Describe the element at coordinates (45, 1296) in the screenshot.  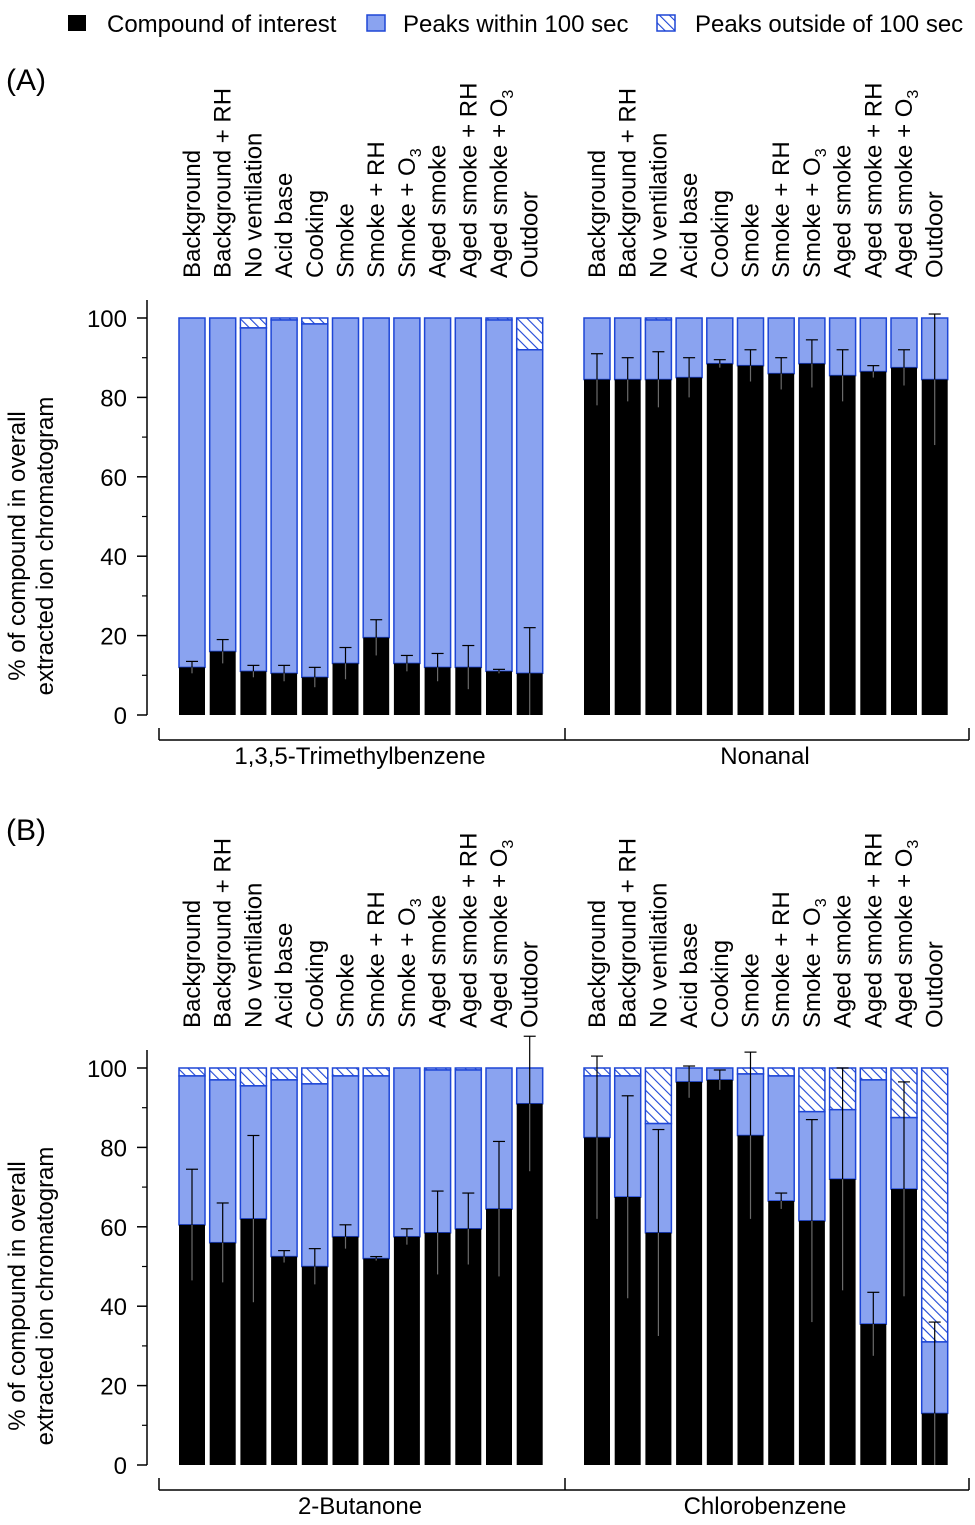
I see `y-axis-title-b-line2: extracted ion chromatogram` at that location.